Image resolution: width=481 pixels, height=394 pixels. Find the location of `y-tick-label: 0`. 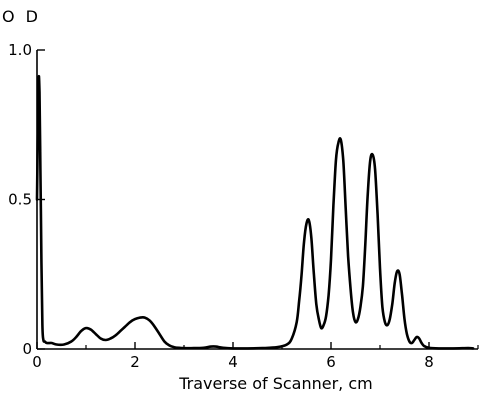

y-tick-label: 0 is located at coordinates (27, 349).